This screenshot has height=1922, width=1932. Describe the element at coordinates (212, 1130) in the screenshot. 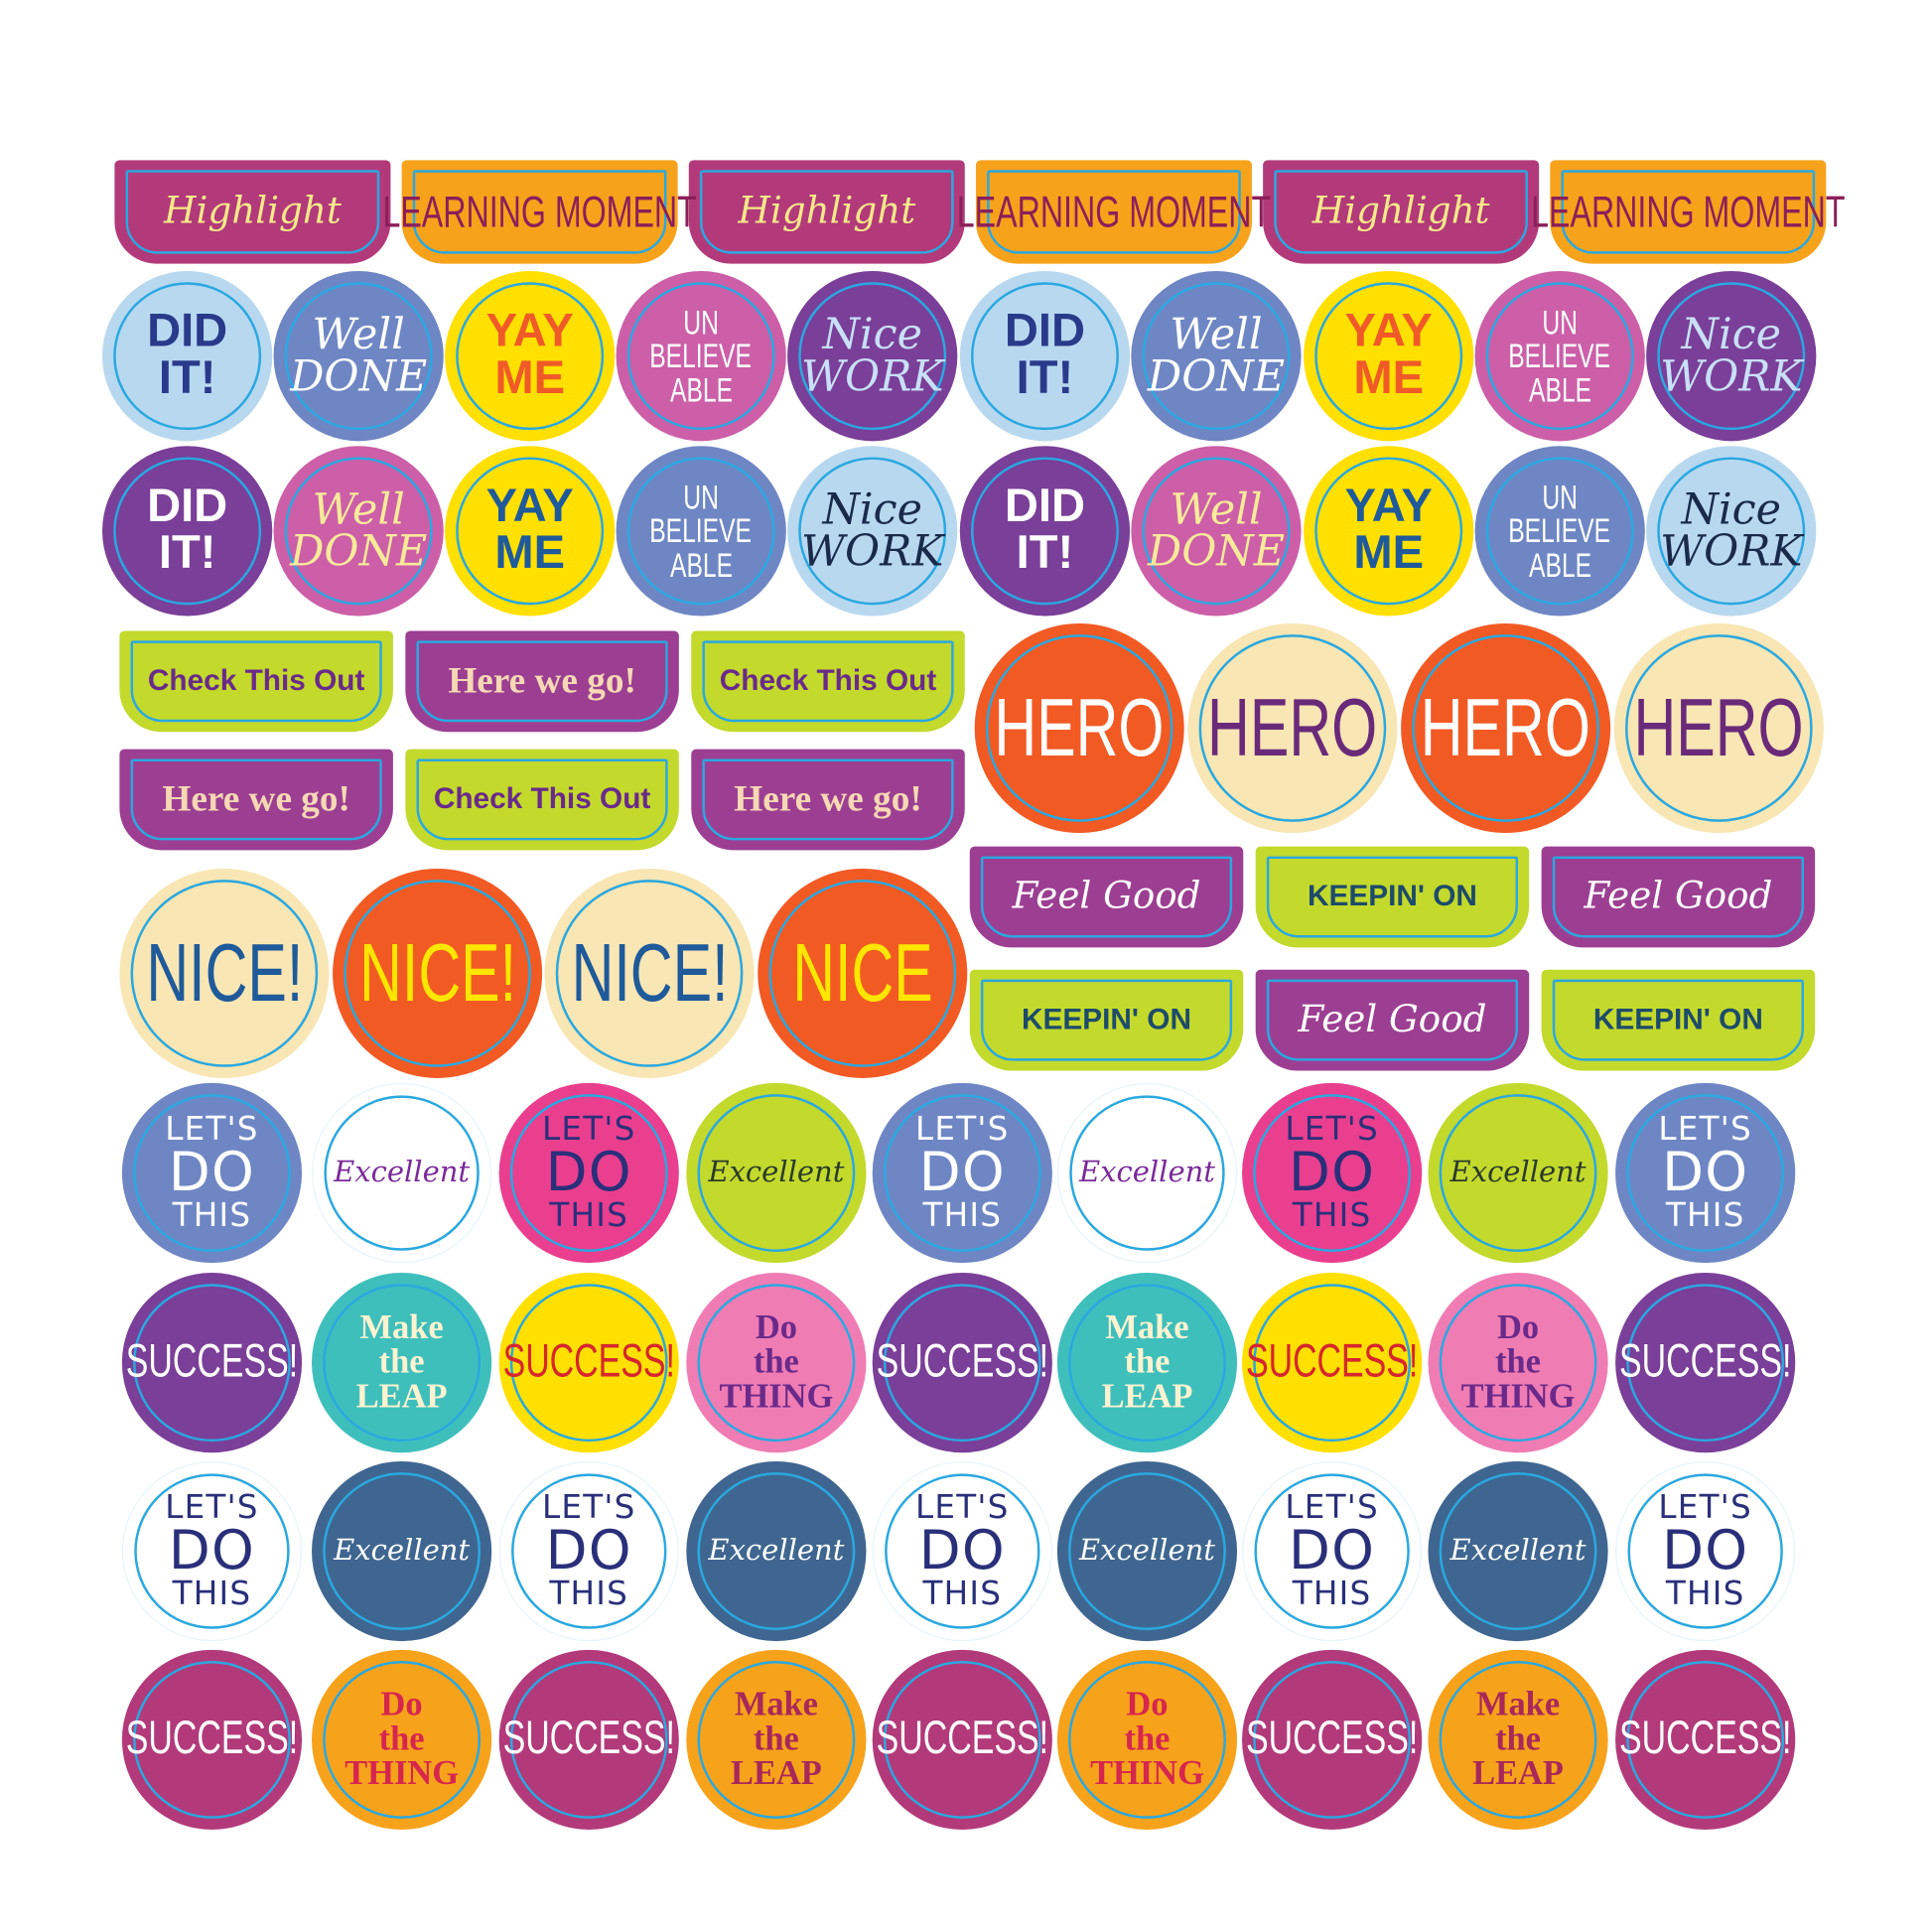

I see `sticker-text: LET'S` at that location.